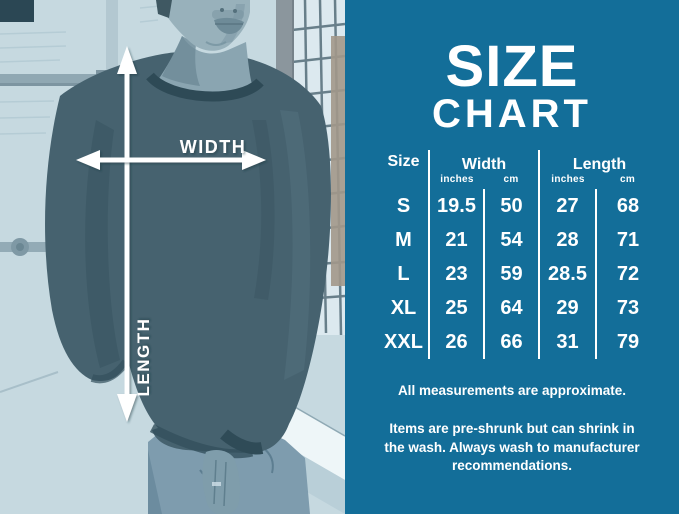 The image size is (679, 514). I want to click on width-in-value: 19.5, so click(456, 206).